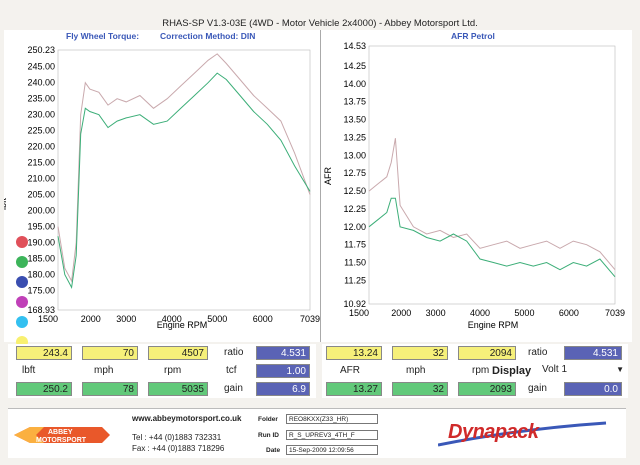  What do you see at coordinates (41, 50) in the screenshot?
I see `torque-y-tick-label: 250.23` at bounding box center [41, 50].